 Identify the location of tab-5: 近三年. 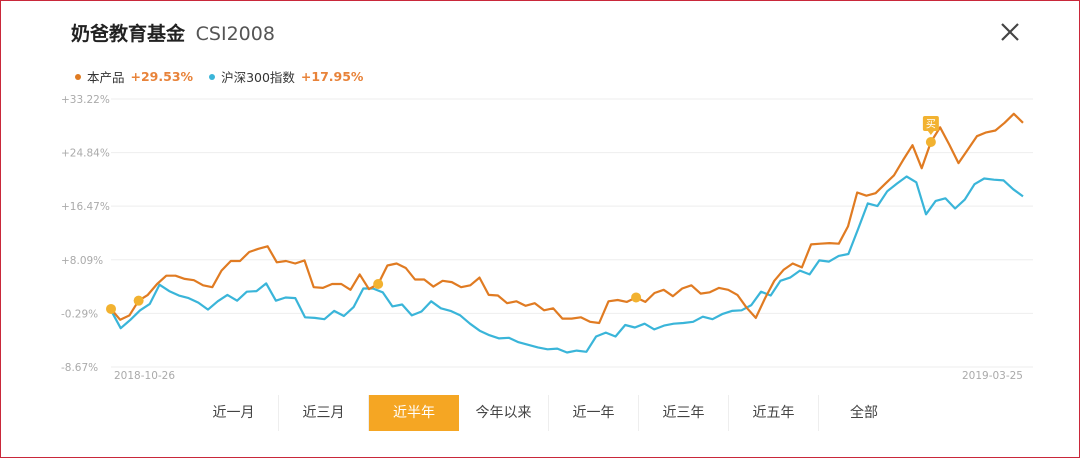
(684, 413).